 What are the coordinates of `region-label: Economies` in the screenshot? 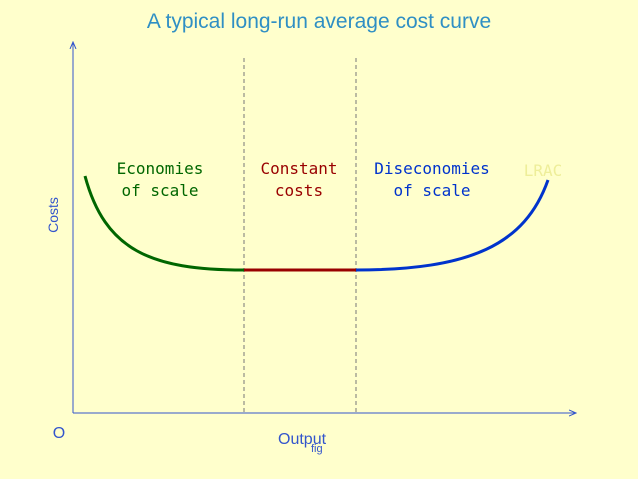 It's located at (160, 168).